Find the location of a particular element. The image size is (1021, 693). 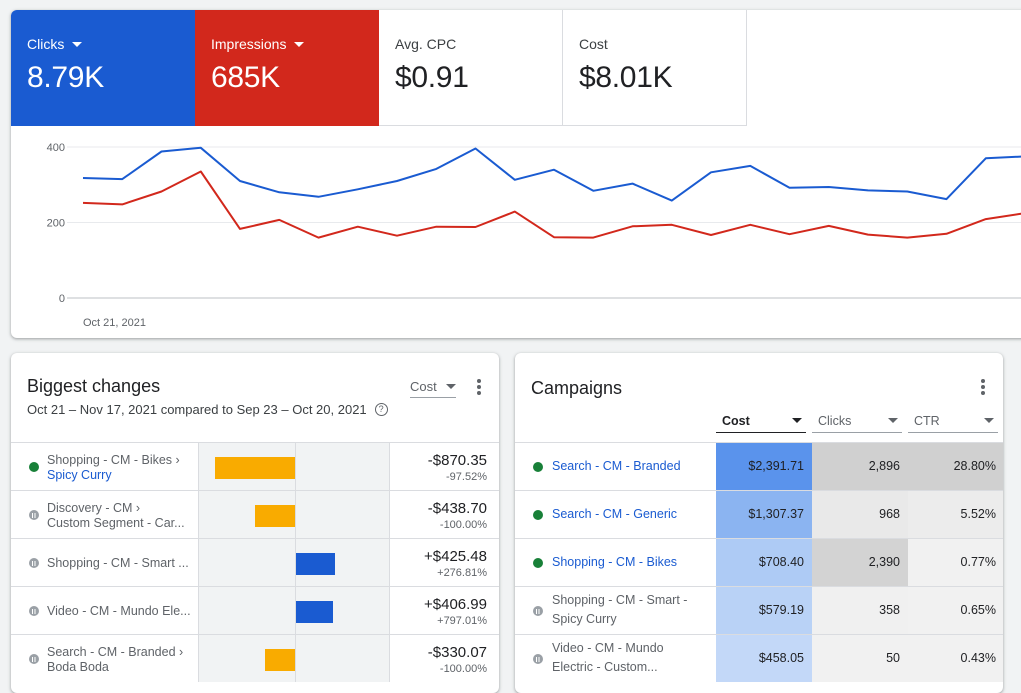

campaign-name-line: Spicy Curry is located at coordinates (584, 619).